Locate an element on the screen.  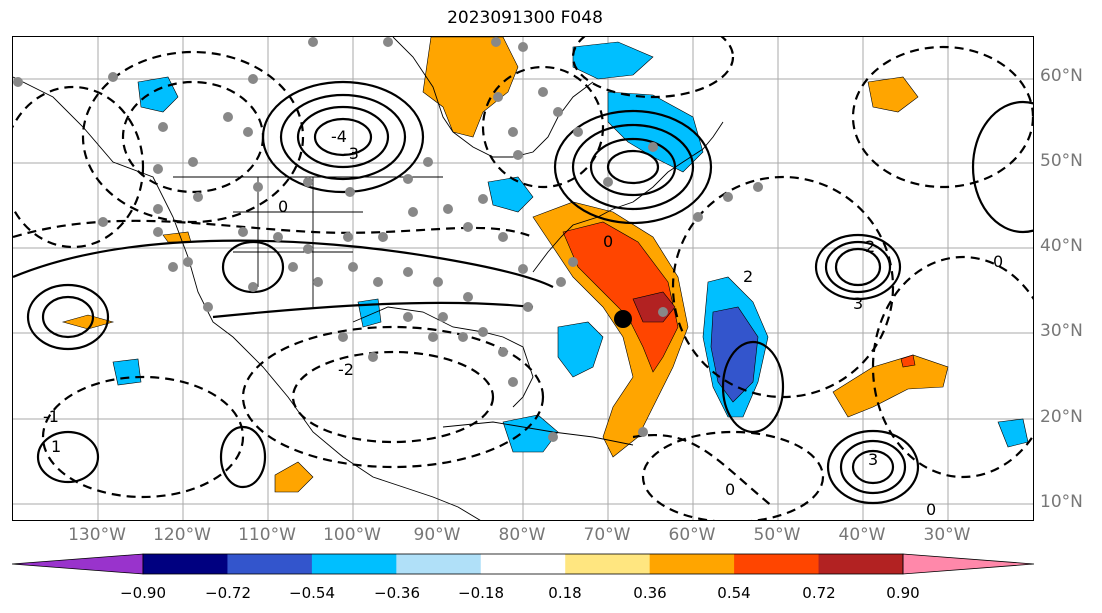
colorbar-tick-label: −0.90 is located at coordinates (143, 593).